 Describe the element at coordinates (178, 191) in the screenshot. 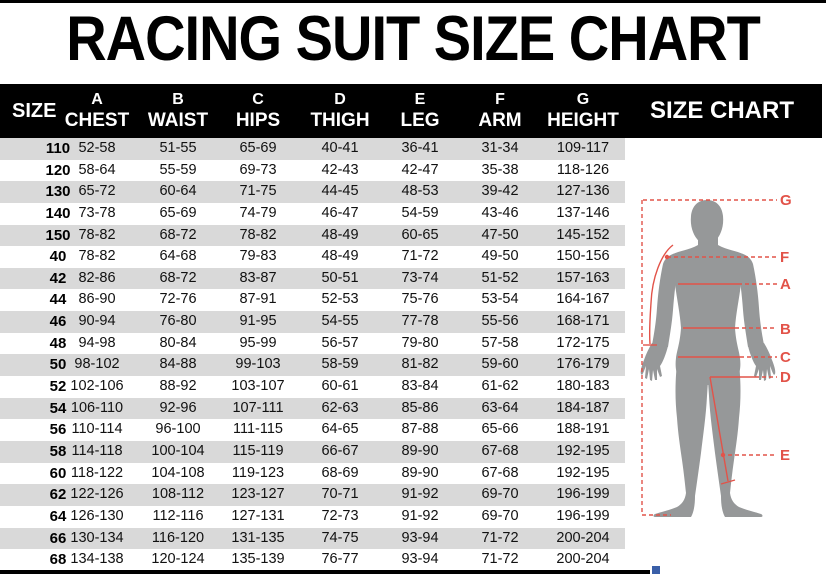

I see `table-cell: 60-64` at that location.